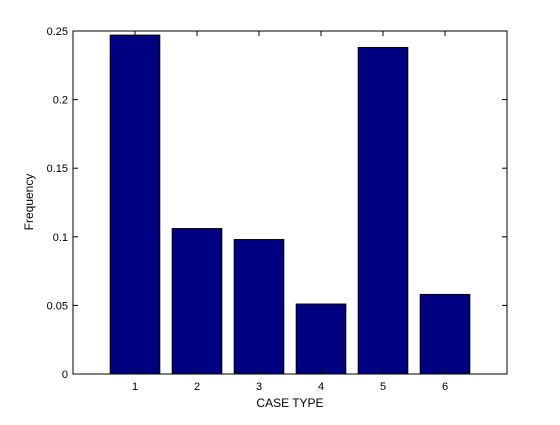 The height and width of the screenshot is (425, 560). What do you see at coordinates (289, 403) in the screenshot?
I see `x-axis-label: CASE TYPE` at bounding box center [289, 403].